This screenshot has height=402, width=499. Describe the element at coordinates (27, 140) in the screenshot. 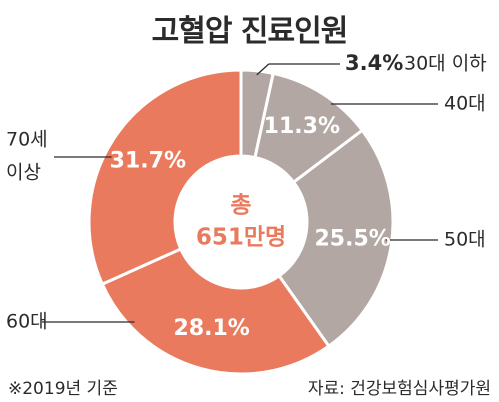

I see `slice-4-category-line1: 70세` at that location.